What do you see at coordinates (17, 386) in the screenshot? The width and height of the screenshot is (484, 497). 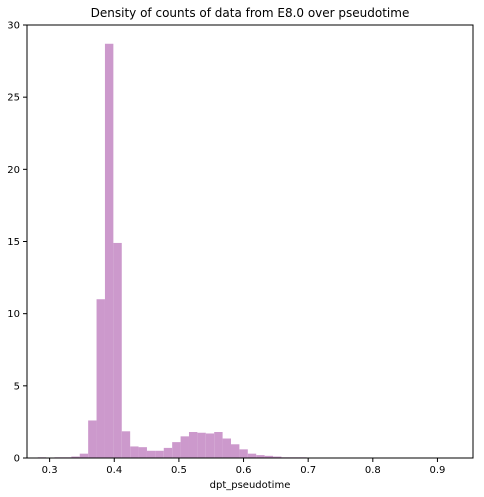 I see `y-tick-label: 5` at bounding box center [17, 386].